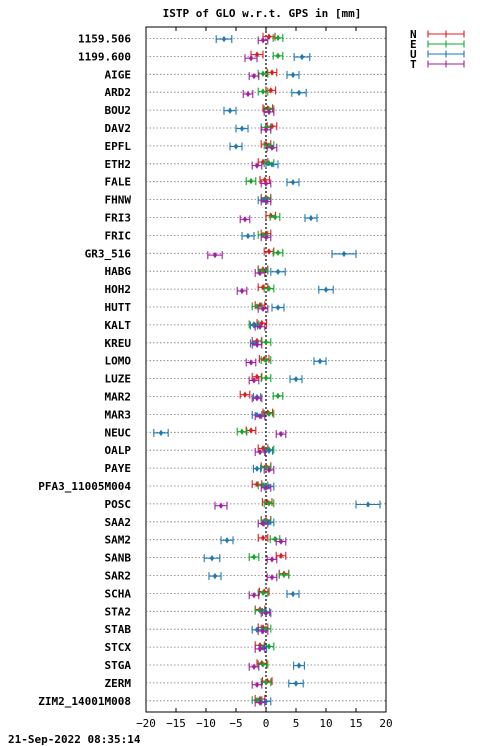 The image size is (480, 746). What do you see at coordinates (118, 414) in the screenshot?
I see `station-label: MAR3` at bounding box center [118, 414].